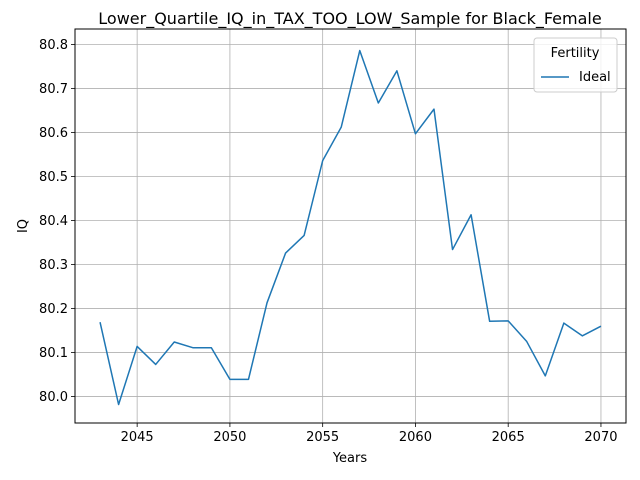 This screenshot has height=480, width=640. I want to click on x-tick-label: 2055, so click(322, 437).